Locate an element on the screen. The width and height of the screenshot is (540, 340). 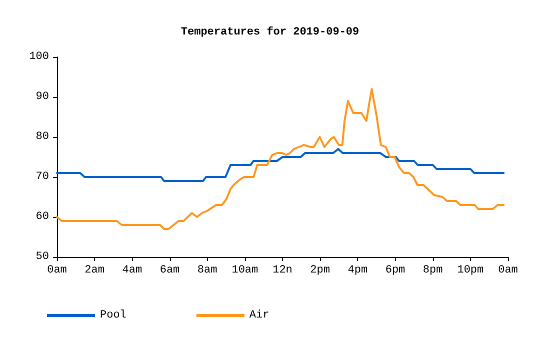
chart-title: Temperatures for 2019-09-09 is located at coordinates (270, 32).